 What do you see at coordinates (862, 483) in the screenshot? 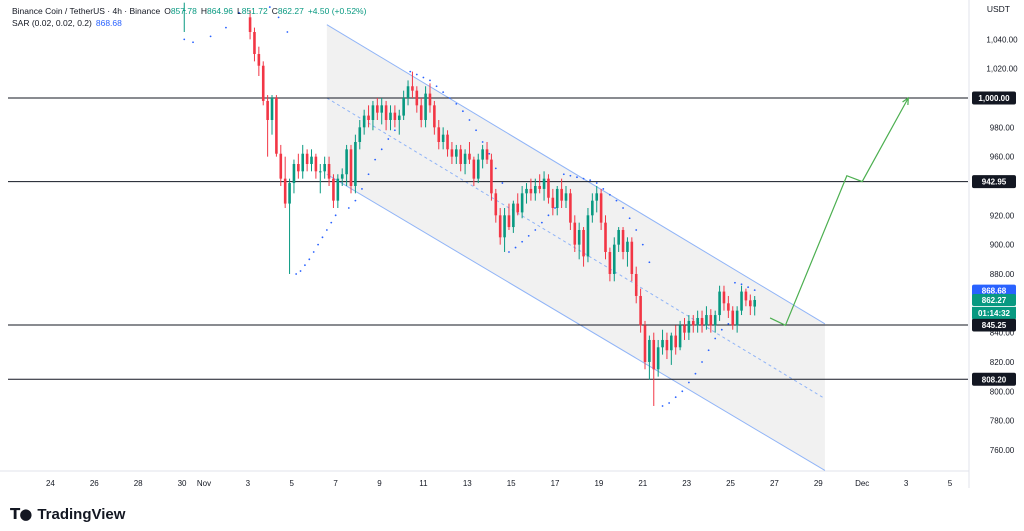
I see `x-tick-label: Dec` at bounding box center [862, 483].